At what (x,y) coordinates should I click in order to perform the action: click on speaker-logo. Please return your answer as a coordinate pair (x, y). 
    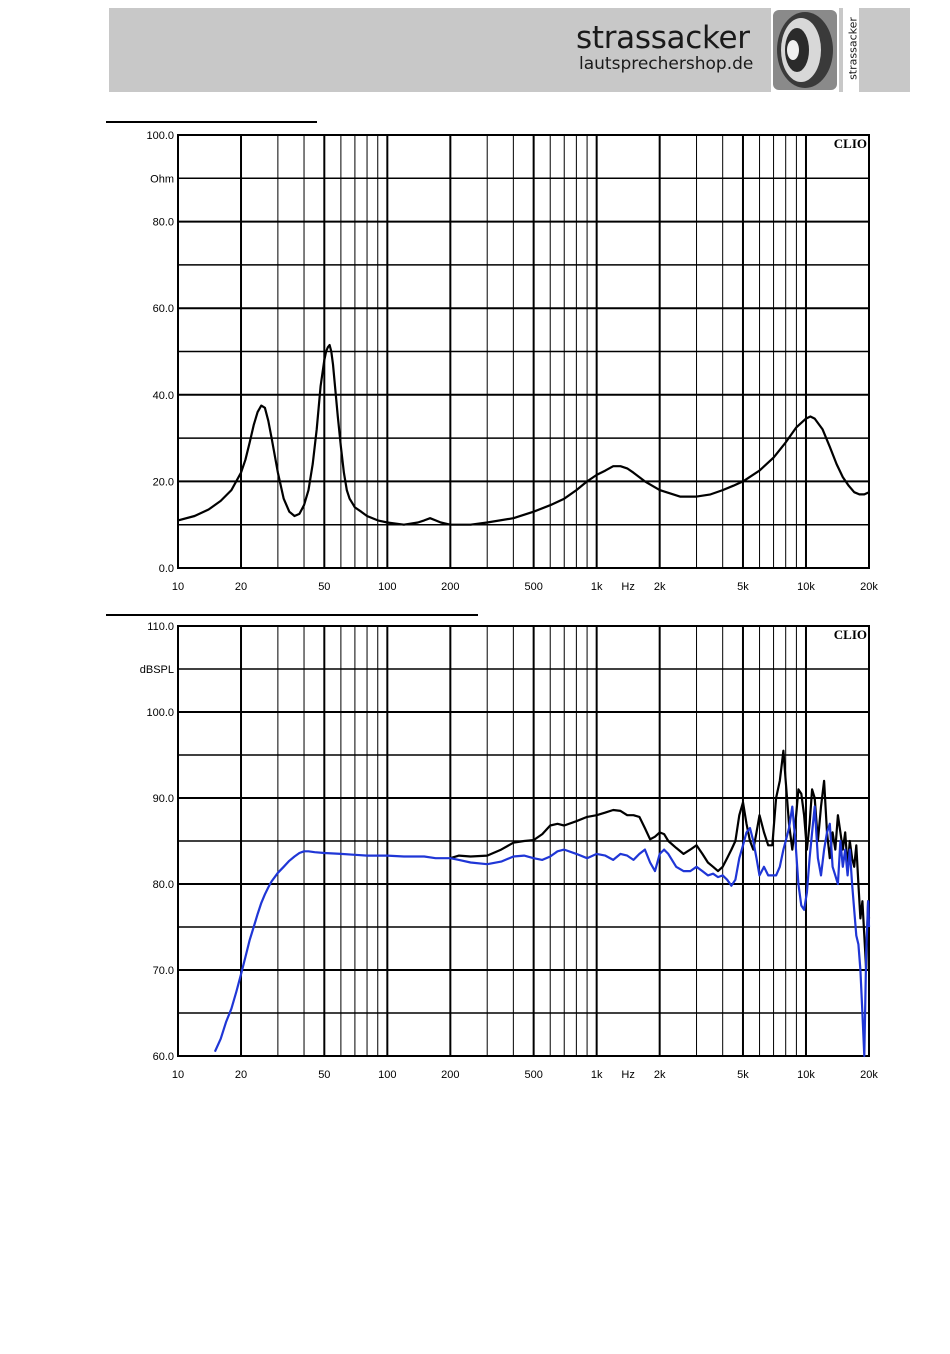
    Looking at the image, I should click on (805, 50).